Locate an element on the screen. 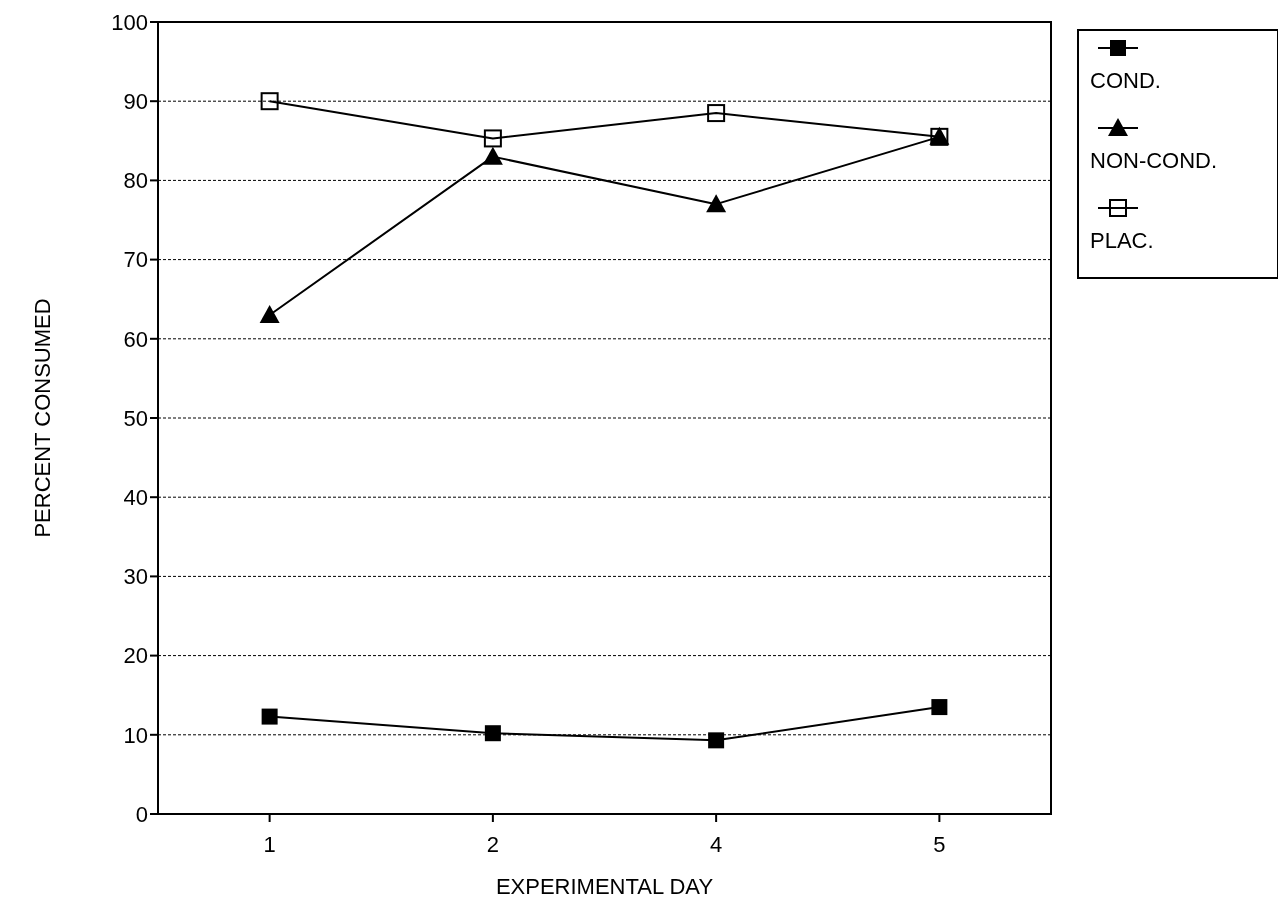 Image resolution: width=1288 pixels, height=920 pixels. y-tick-label: 80 is located at coordinates (135, 181).